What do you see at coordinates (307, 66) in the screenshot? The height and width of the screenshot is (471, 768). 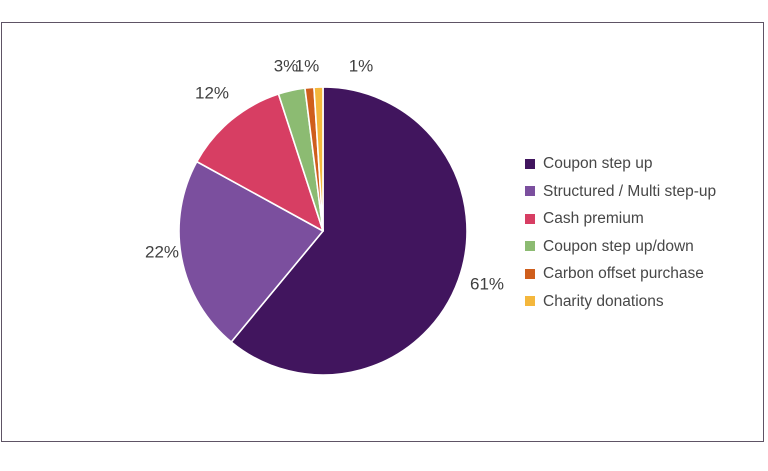 I see `pie-data-label-carbon-offset-purchase: 1%` at bounding box center [307, 66].